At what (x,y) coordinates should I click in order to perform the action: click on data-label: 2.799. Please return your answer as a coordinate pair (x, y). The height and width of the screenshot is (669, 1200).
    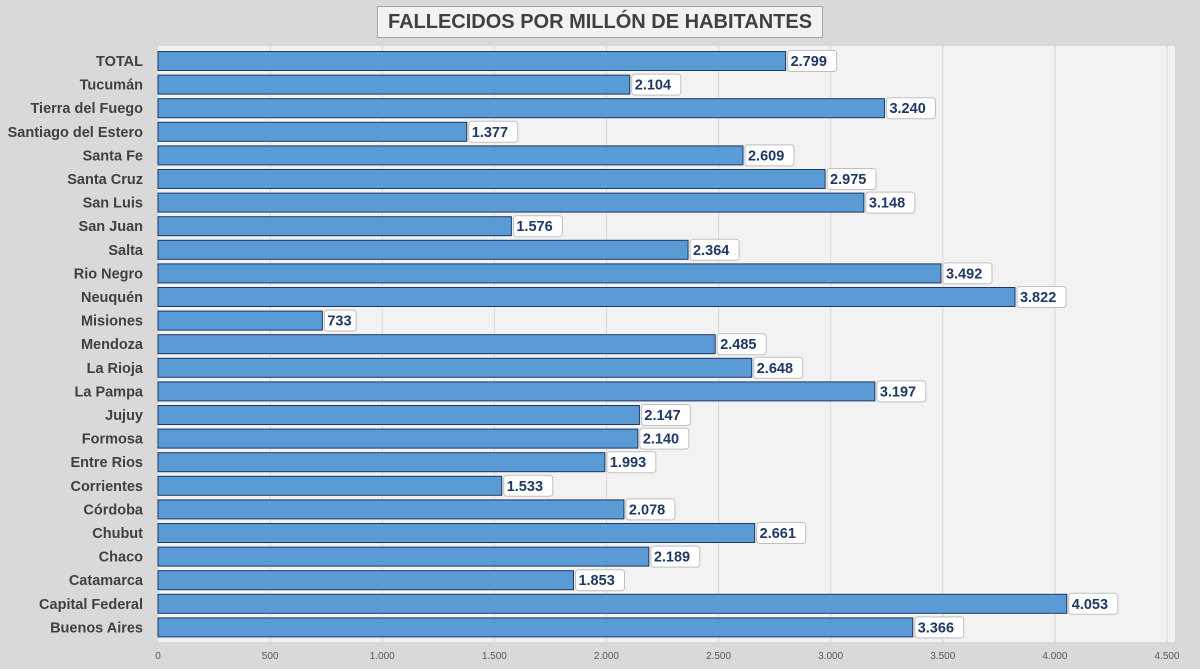
    Looking at the image, I should click on (812, 61).